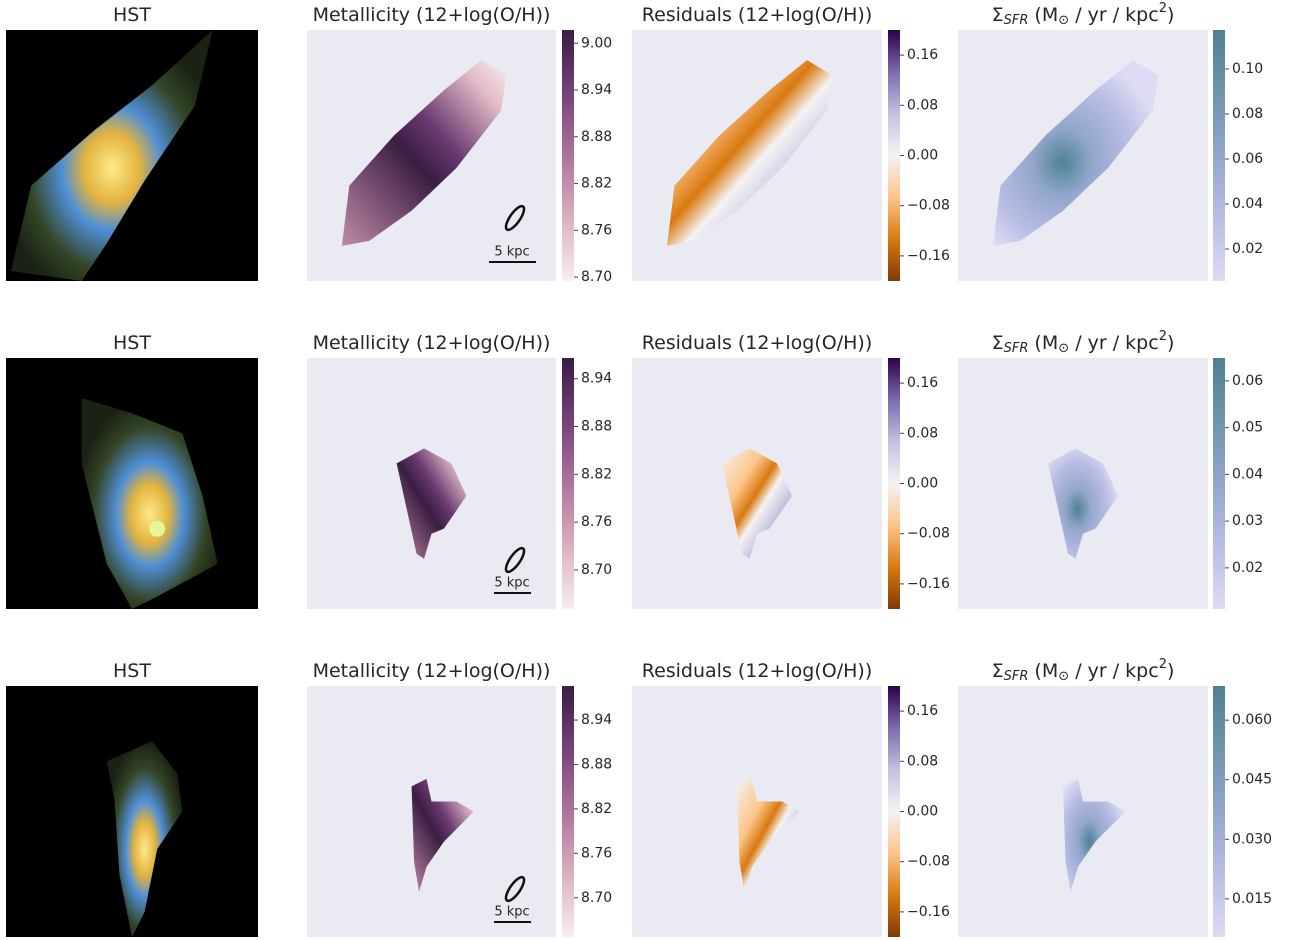 The height and width of the screenshot is (940, 1301). Describe the element at coordinates (1247, 428) in the screenshot. I see `colorbar-tick-label: 0.05` at that location.